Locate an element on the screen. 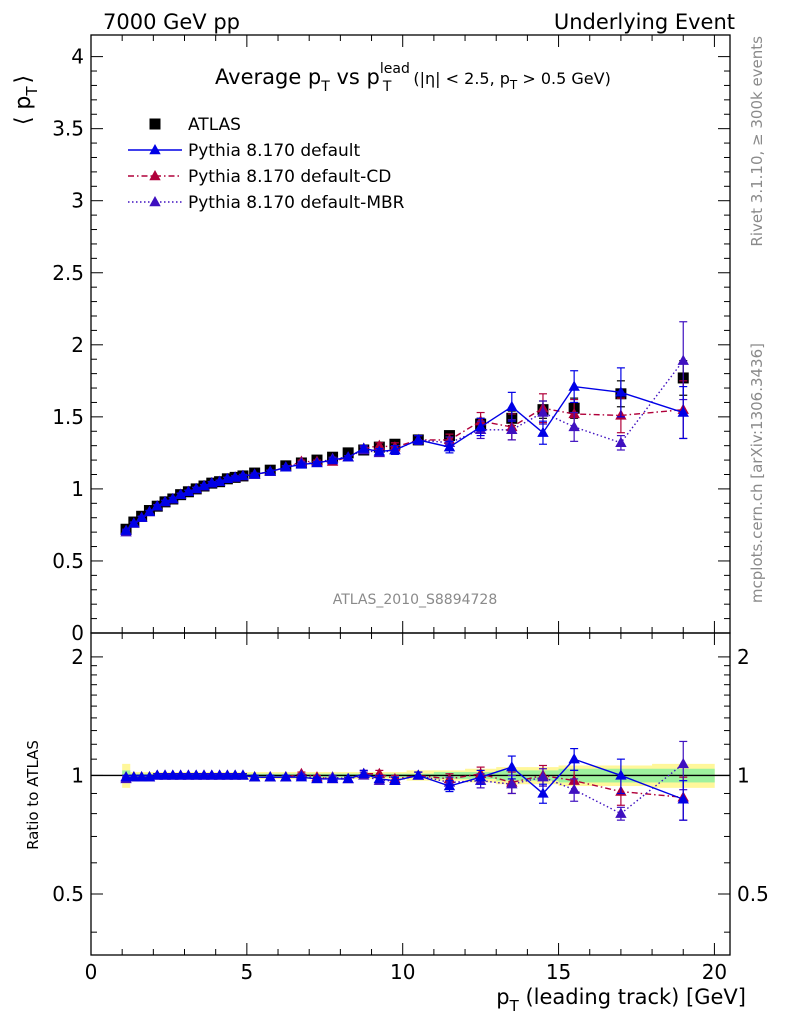  title-cut-end: > 0.5 GeV) is located at coordinates (564, 78).